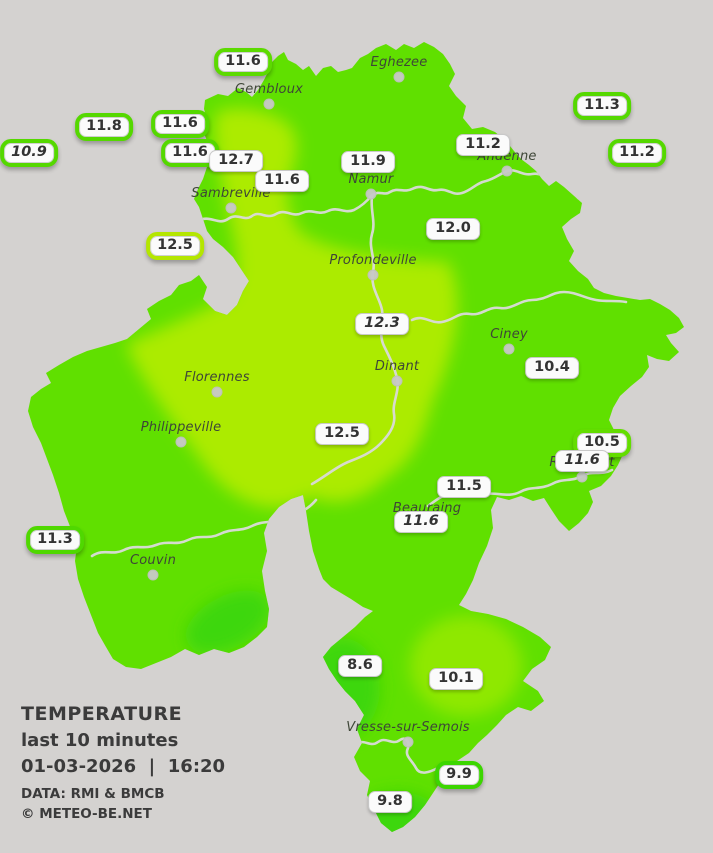  I want to click on city-label: Florennes, so click(217, 377).